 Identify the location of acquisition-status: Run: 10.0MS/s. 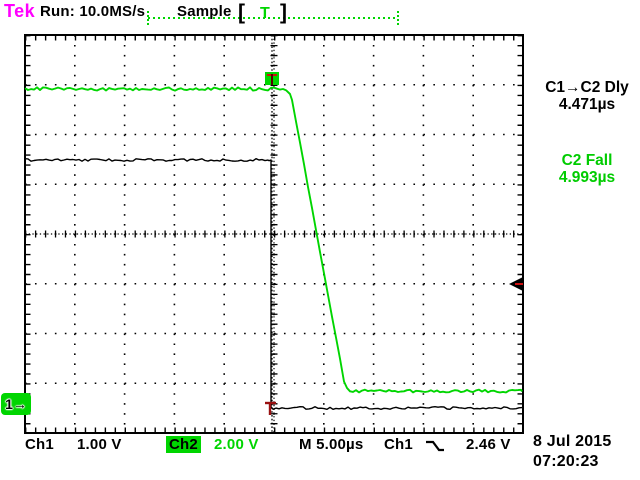
(93, 11).